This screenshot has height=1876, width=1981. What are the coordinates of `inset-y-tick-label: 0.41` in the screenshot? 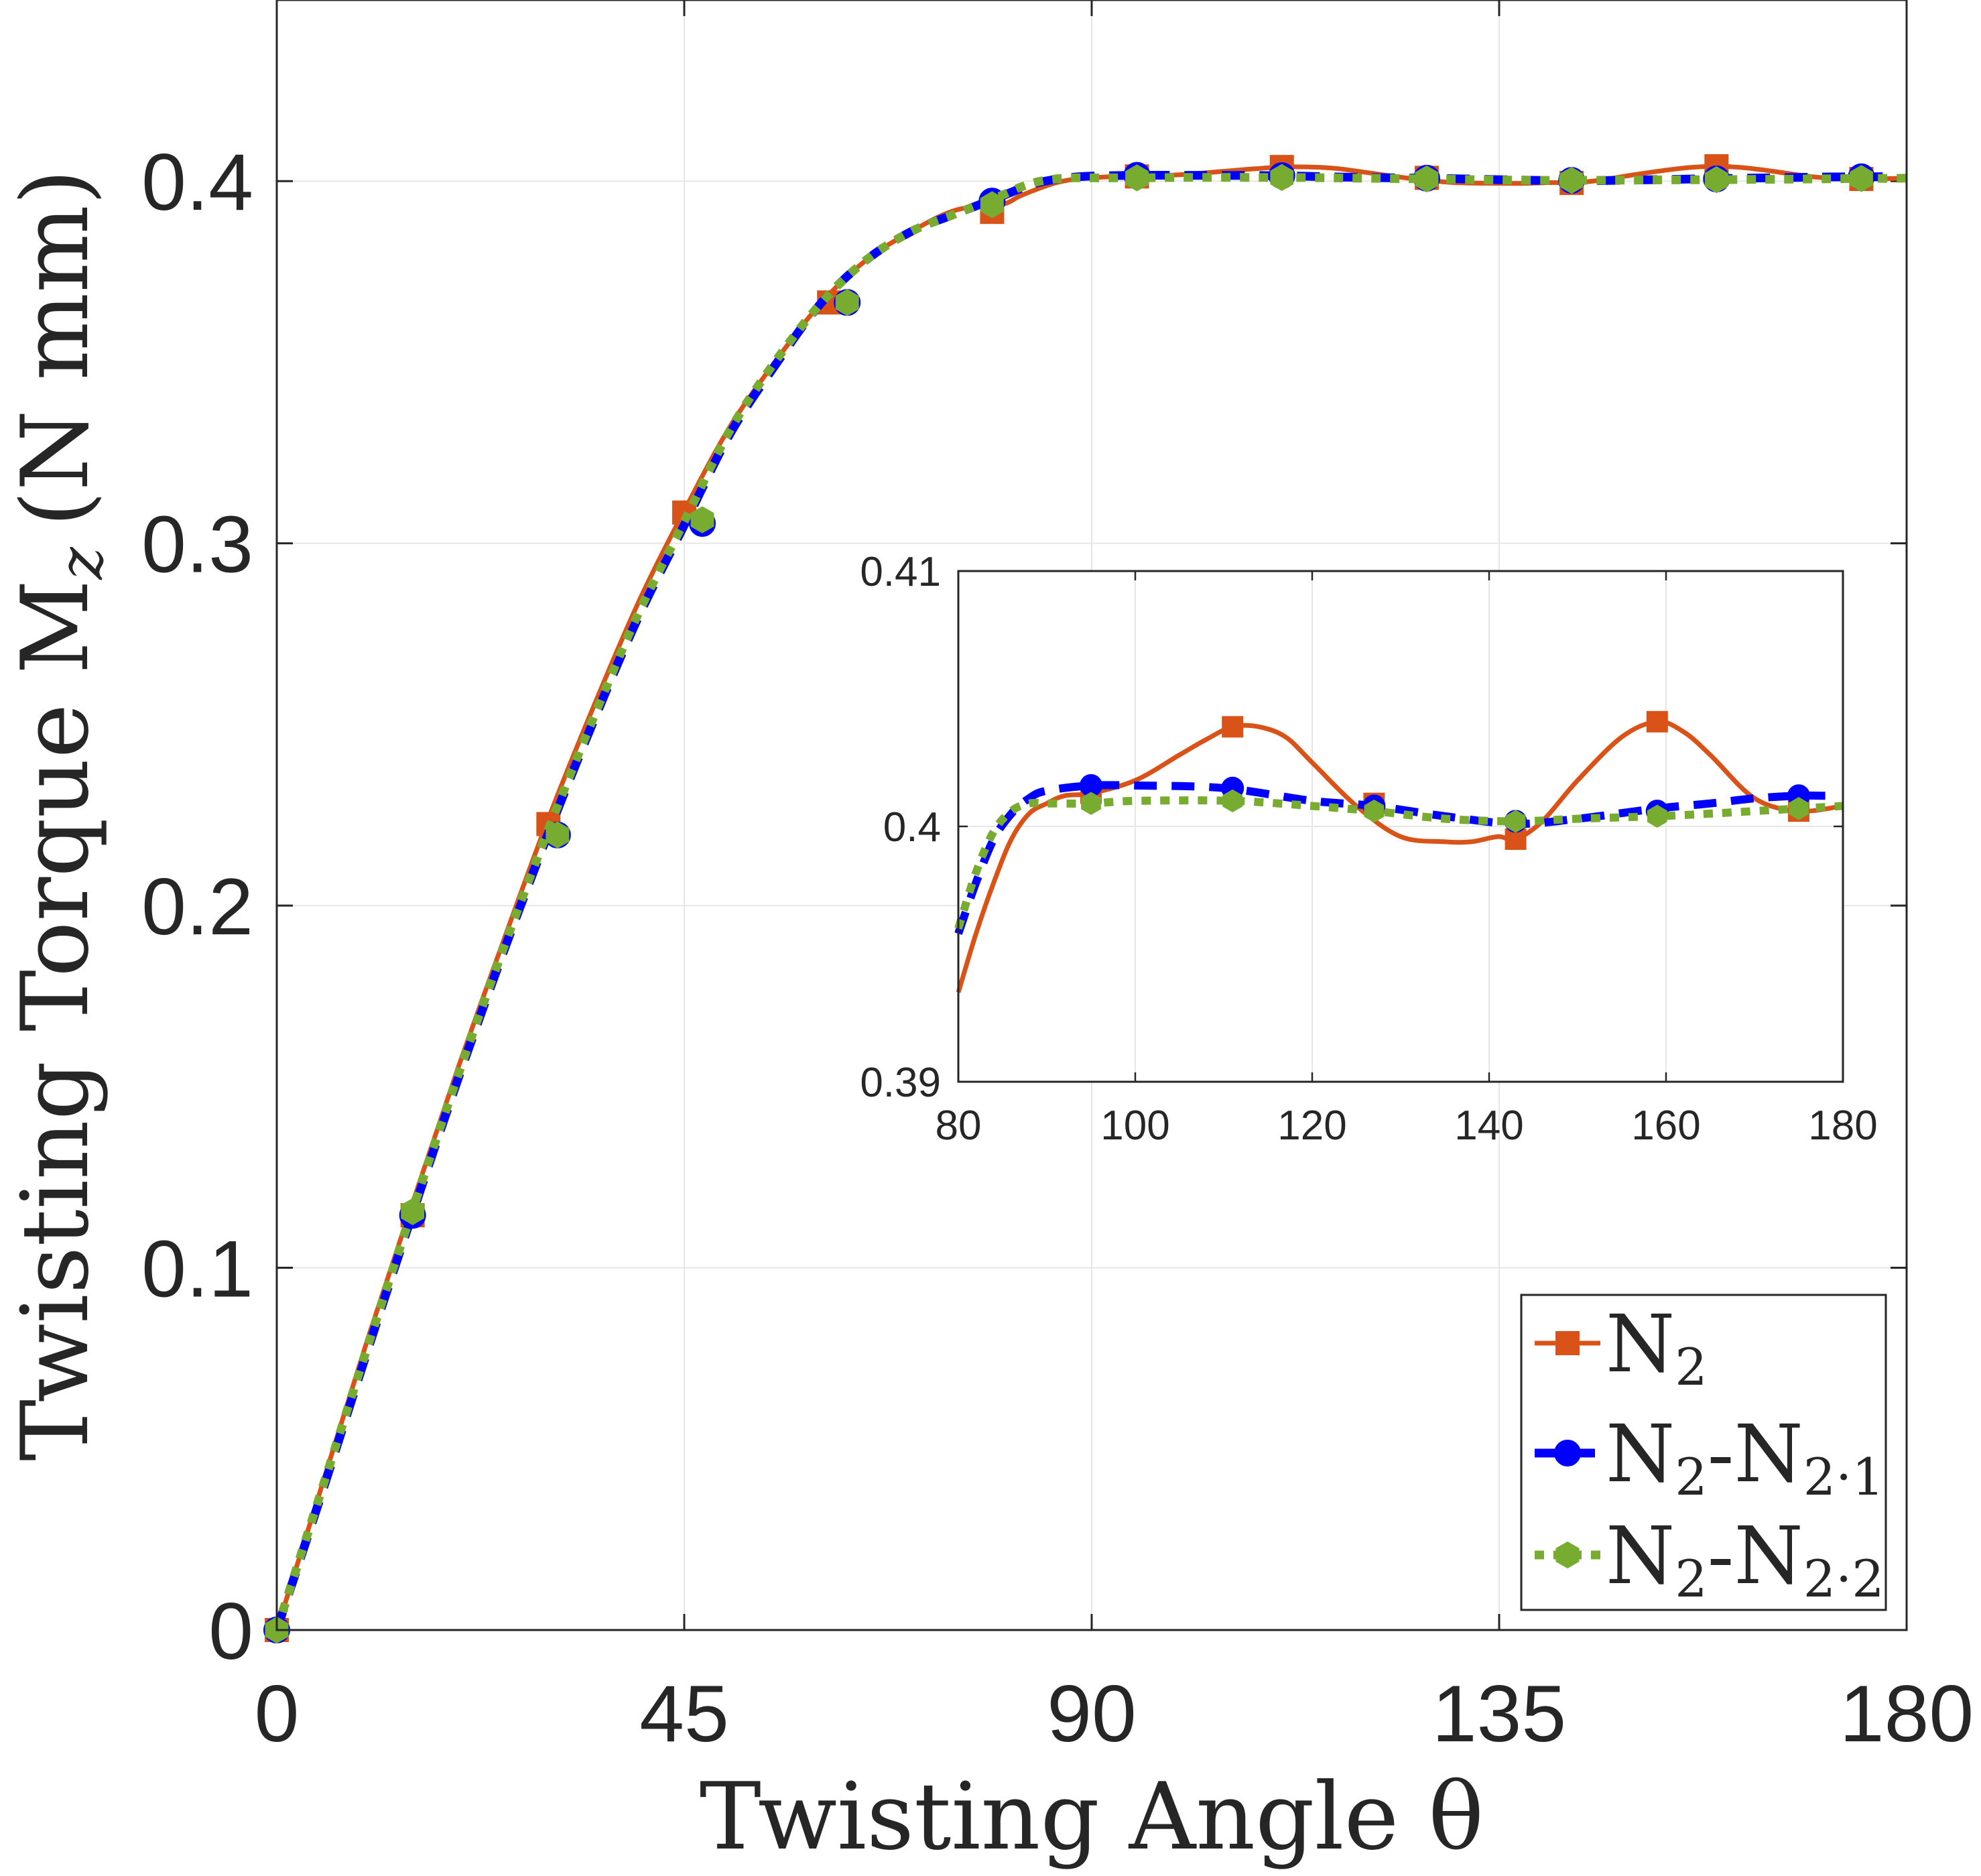 It's located at (900, 572).